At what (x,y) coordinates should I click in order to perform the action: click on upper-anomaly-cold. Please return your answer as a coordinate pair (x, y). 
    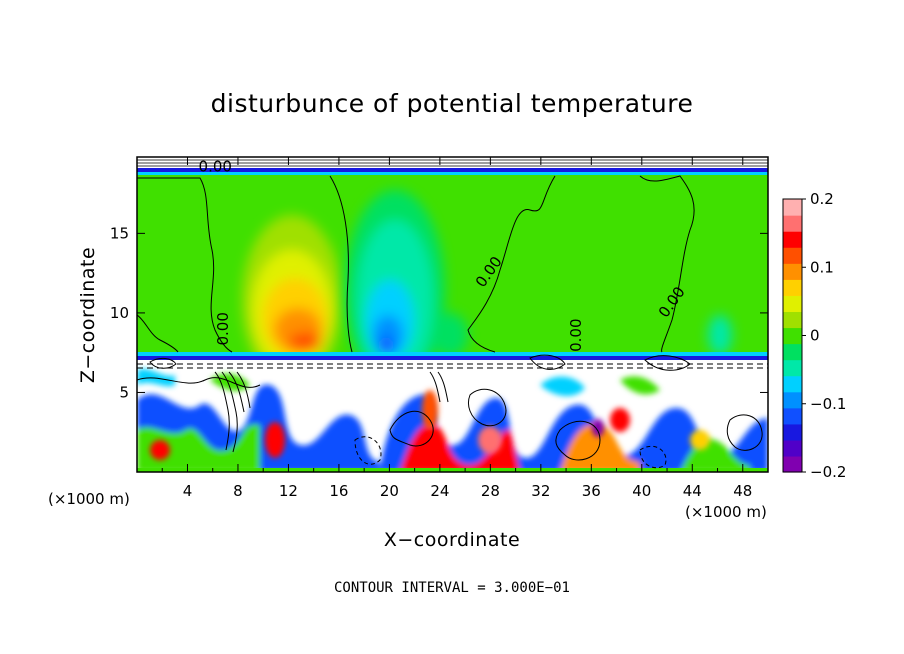
    Looking at the image, I should click on (538, 290).